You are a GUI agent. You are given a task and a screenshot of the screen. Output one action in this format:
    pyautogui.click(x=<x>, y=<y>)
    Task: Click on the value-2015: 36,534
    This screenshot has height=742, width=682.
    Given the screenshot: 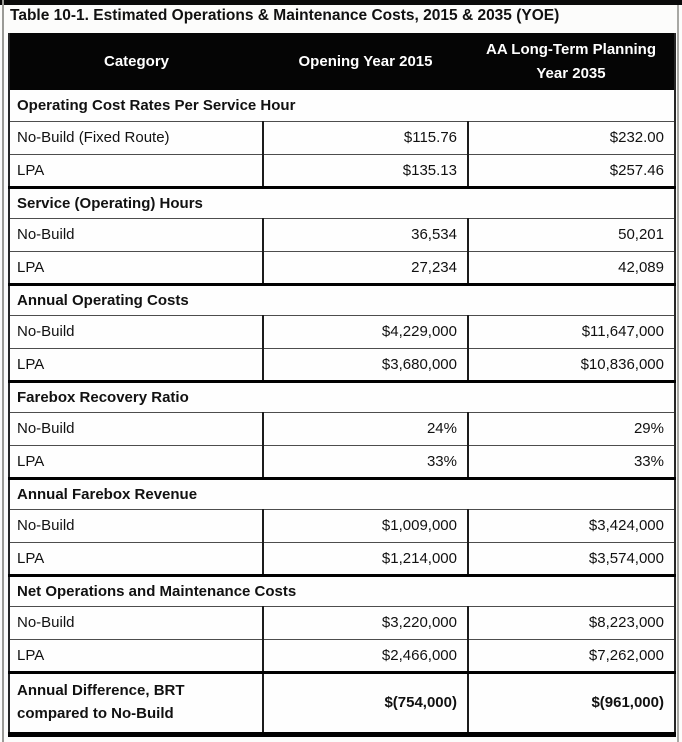 What is the action you would take?
    pyautogui.click(x=365, y=234)
    